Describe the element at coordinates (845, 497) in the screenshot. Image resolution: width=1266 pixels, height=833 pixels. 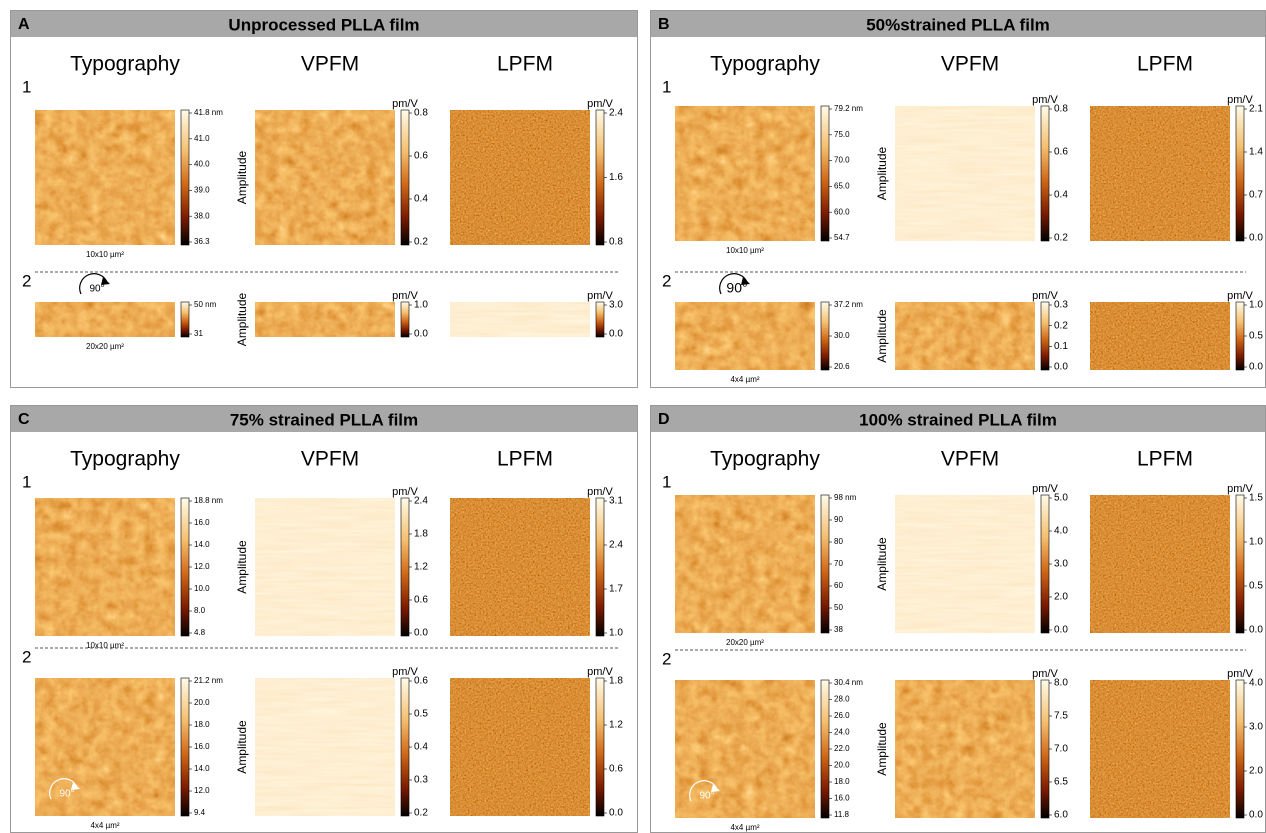
I see `colorbar-tick-label: 98 nm` at that location.